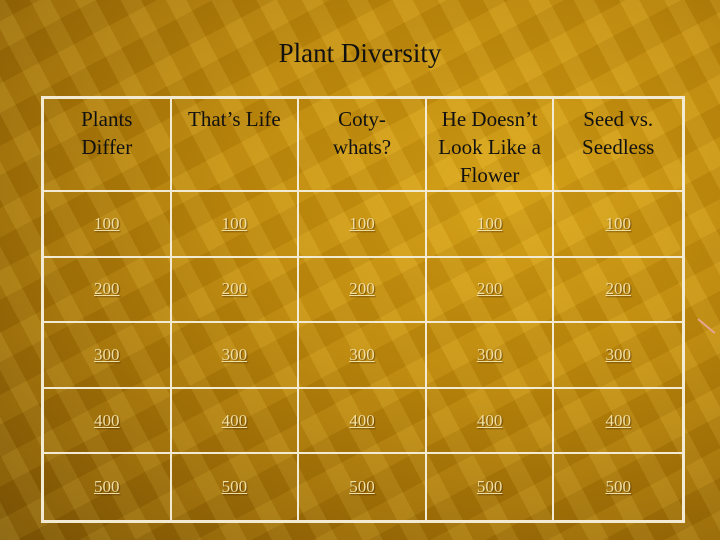  Describe the element at coordinates (107, 133) in the screenshot. I see `category-label: Plants Differ` at that location.